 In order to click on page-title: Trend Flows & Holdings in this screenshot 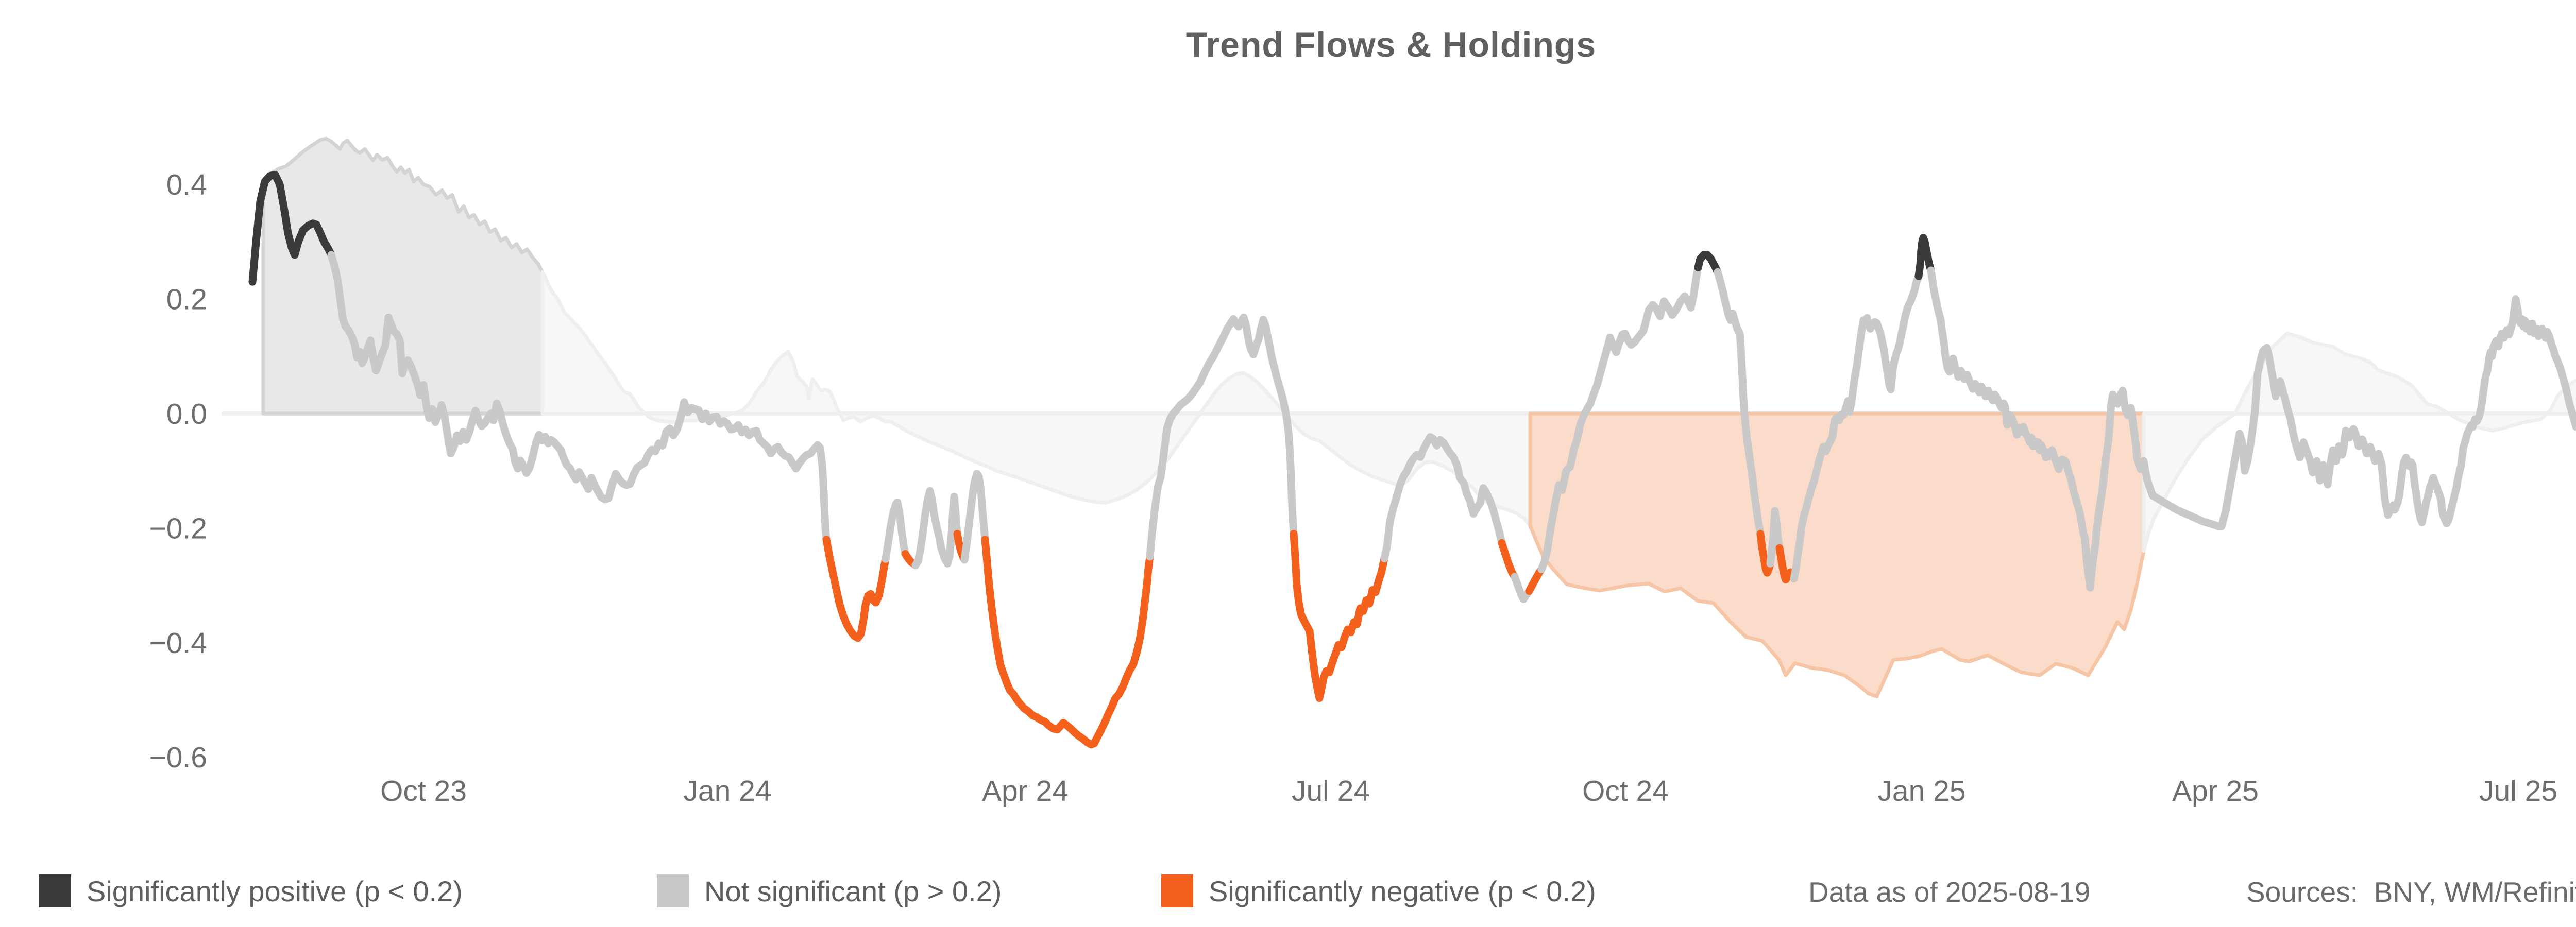, I will do `click(1391, 44)`.